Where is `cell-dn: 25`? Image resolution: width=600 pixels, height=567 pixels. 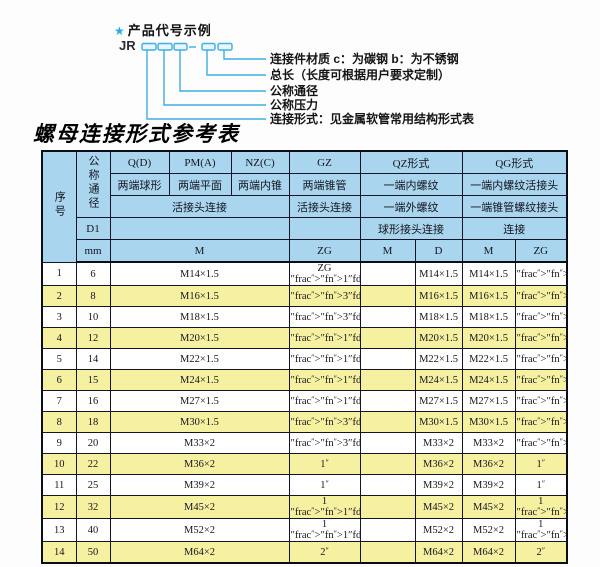 cell-dn: 25 is located at coordinates (93, 485).